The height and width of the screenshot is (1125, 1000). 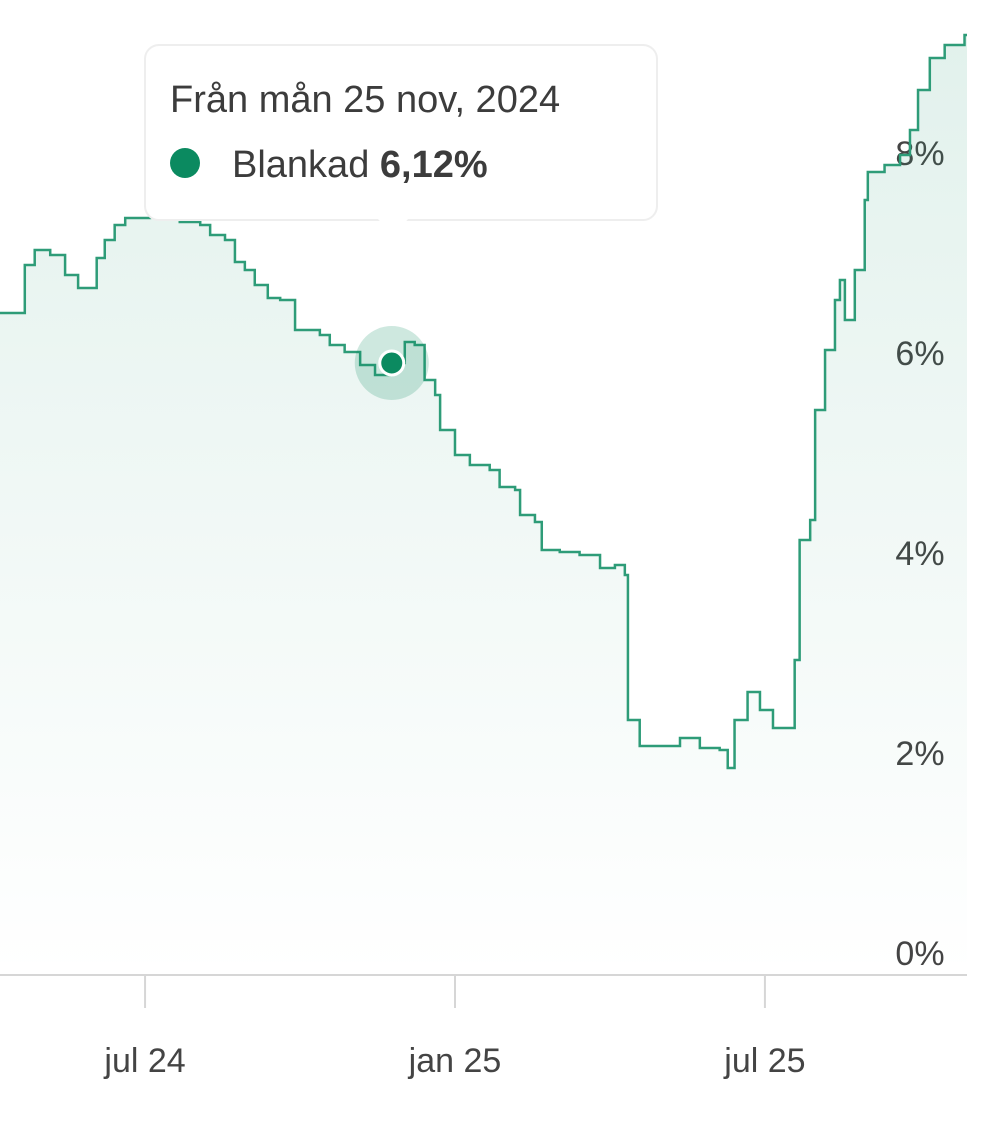 I want to click on tooltip-series-name: Blankad, so click(x=300, y=165).